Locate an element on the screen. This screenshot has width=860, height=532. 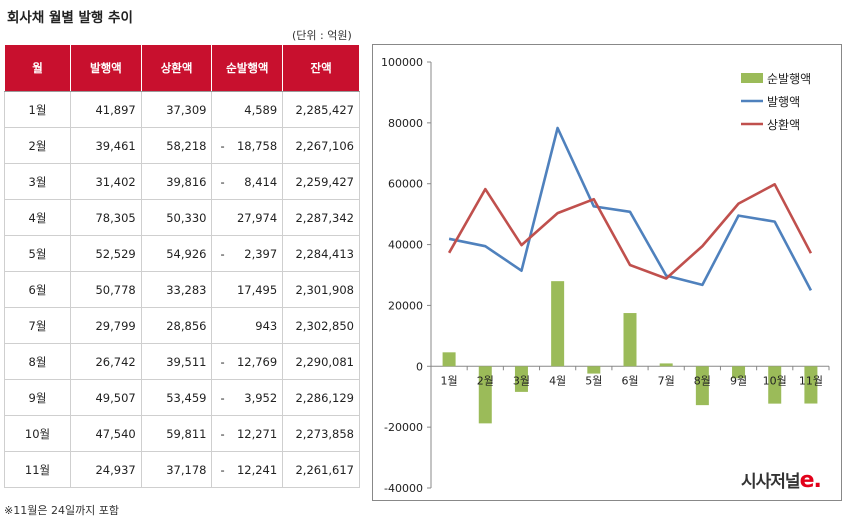
logo: 시사저널e. is located at coordinates (781, 480).